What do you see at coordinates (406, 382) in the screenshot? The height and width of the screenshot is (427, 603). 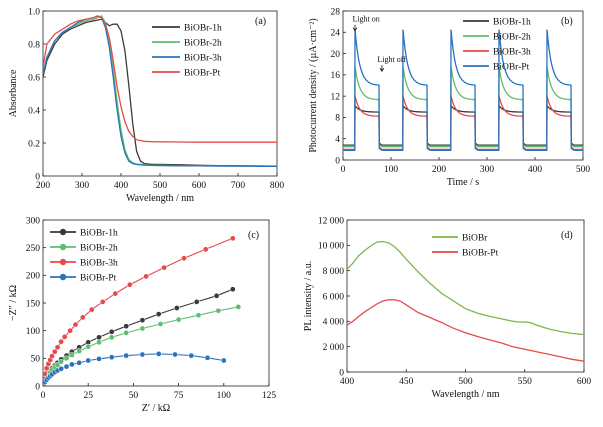 I see `x-tick-label: 450` at bounding box center [406, 382].